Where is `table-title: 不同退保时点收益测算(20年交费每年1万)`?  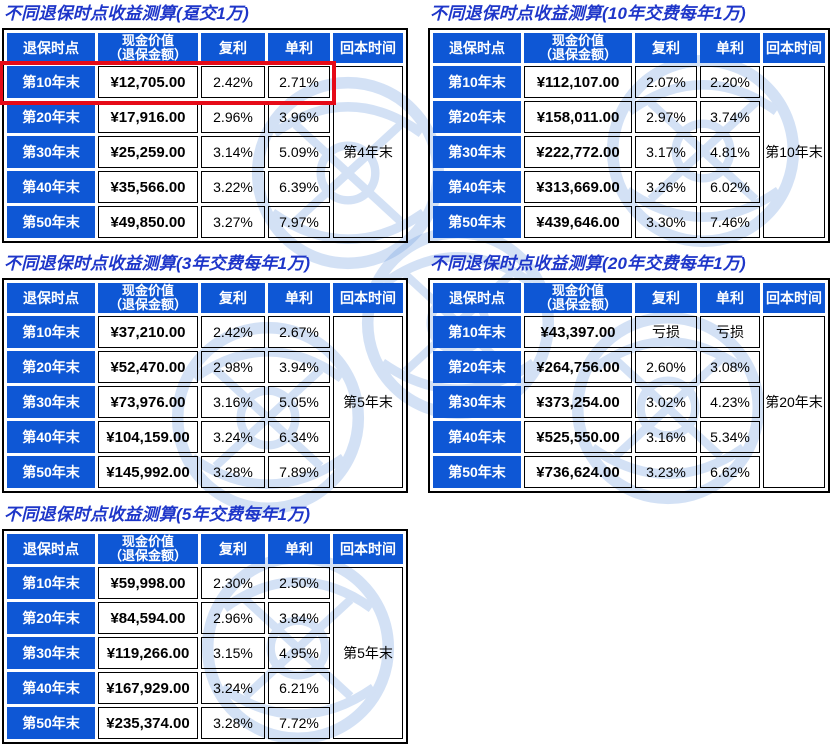
table-title: 不同退保时点收益测算(20年交费每年1万) is located at coordinates (588, 263).